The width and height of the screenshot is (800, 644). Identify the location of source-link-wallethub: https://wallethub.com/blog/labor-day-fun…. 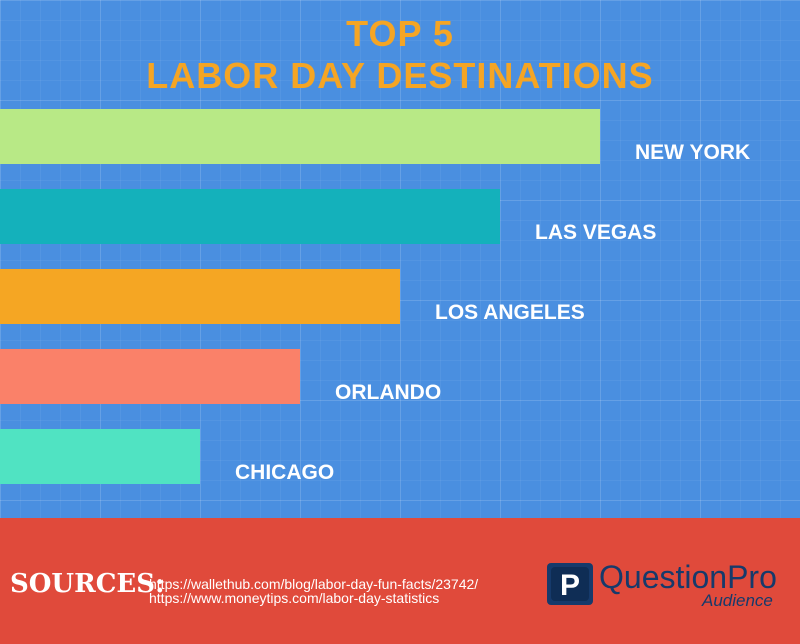
(314, 584).